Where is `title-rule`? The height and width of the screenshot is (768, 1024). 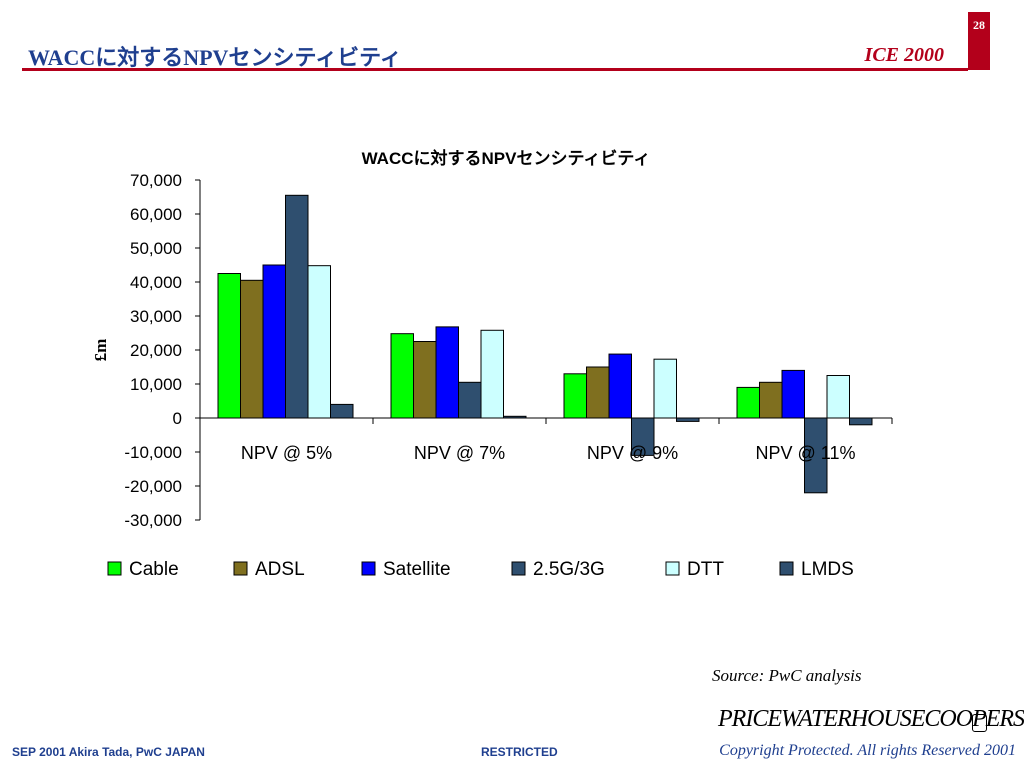 title-rule is located at coordinates (495, 69).